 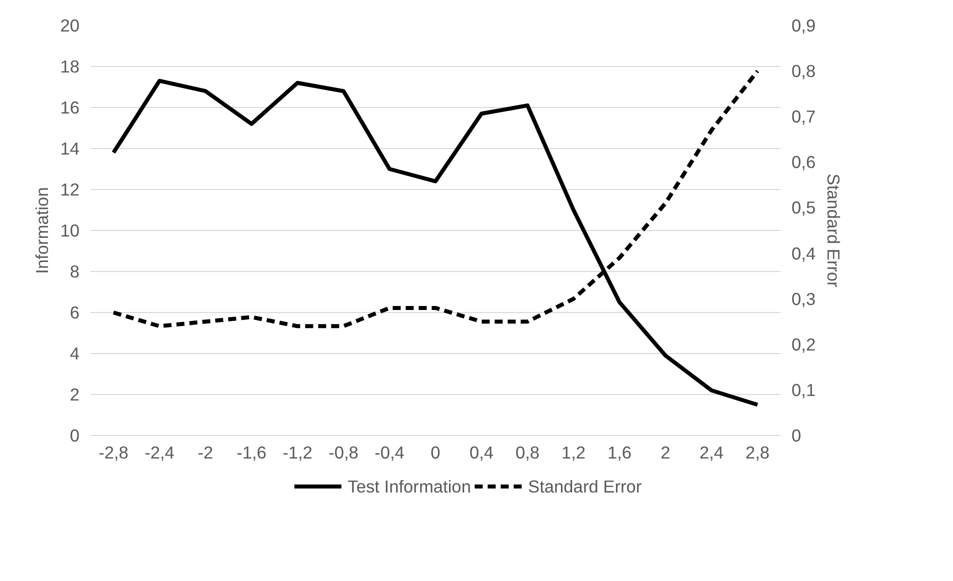 What do you see at coordinates (834, 231) in the screenshot?
I see `y2-axis-title: Standard Error` at bounding box center [834, 231].